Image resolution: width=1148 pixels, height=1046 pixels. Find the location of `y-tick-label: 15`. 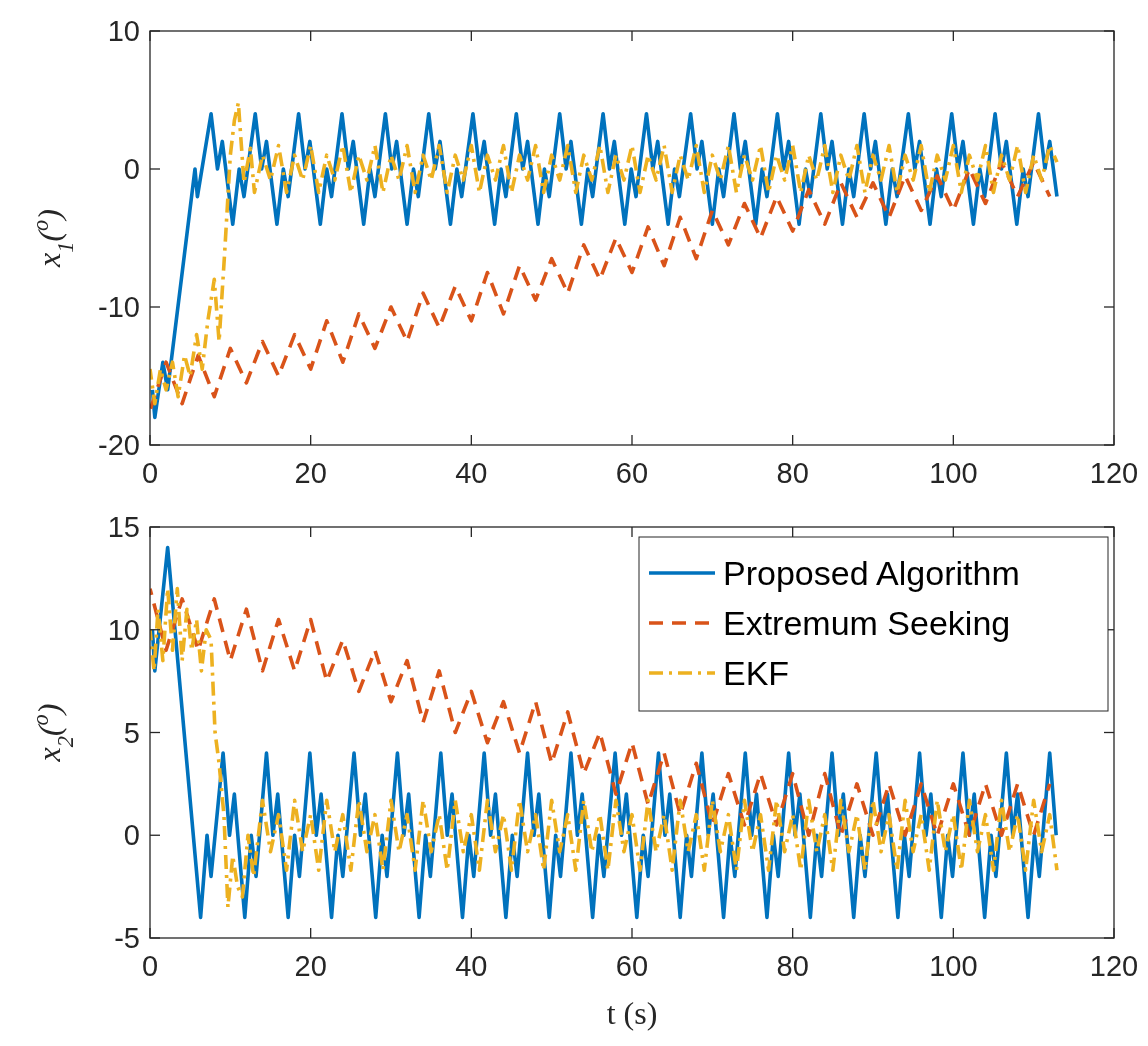

y-tick-label: 15 is located at coordinates (123, 527).